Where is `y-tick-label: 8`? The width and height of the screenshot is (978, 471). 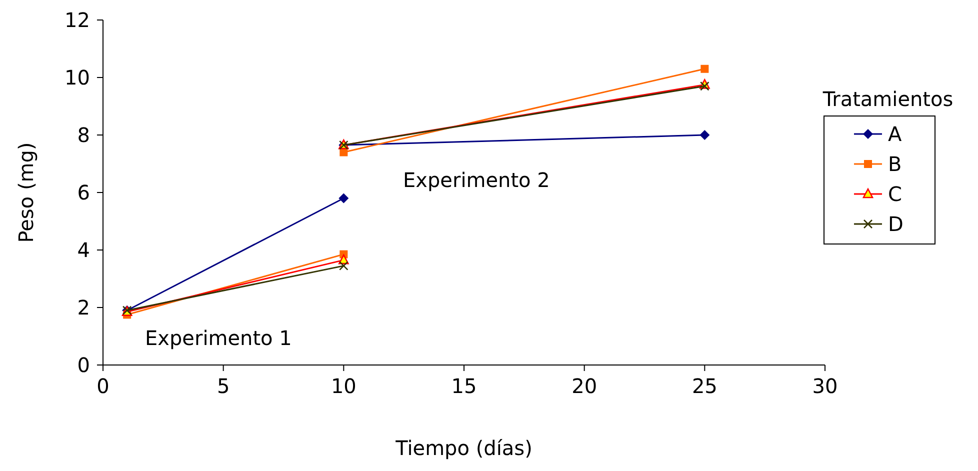
y-tick-label: 8 is located at coordinates (83, 135).